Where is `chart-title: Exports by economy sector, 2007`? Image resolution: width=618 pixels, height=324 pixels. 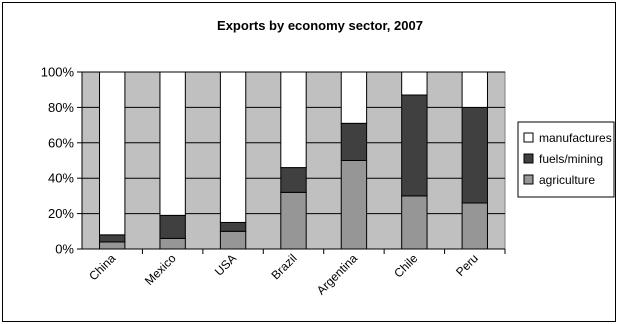 chart-title: Exports by economy sector, 2007 is located at coordinates (320, 25).